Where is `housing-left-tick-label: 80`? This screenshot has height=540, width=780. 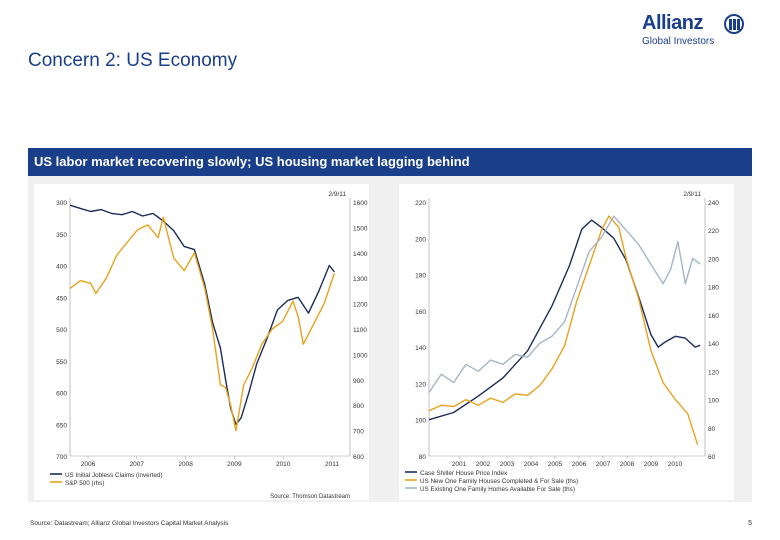
housing-left-tick-label: 80 is located at coordinates (423, 457).